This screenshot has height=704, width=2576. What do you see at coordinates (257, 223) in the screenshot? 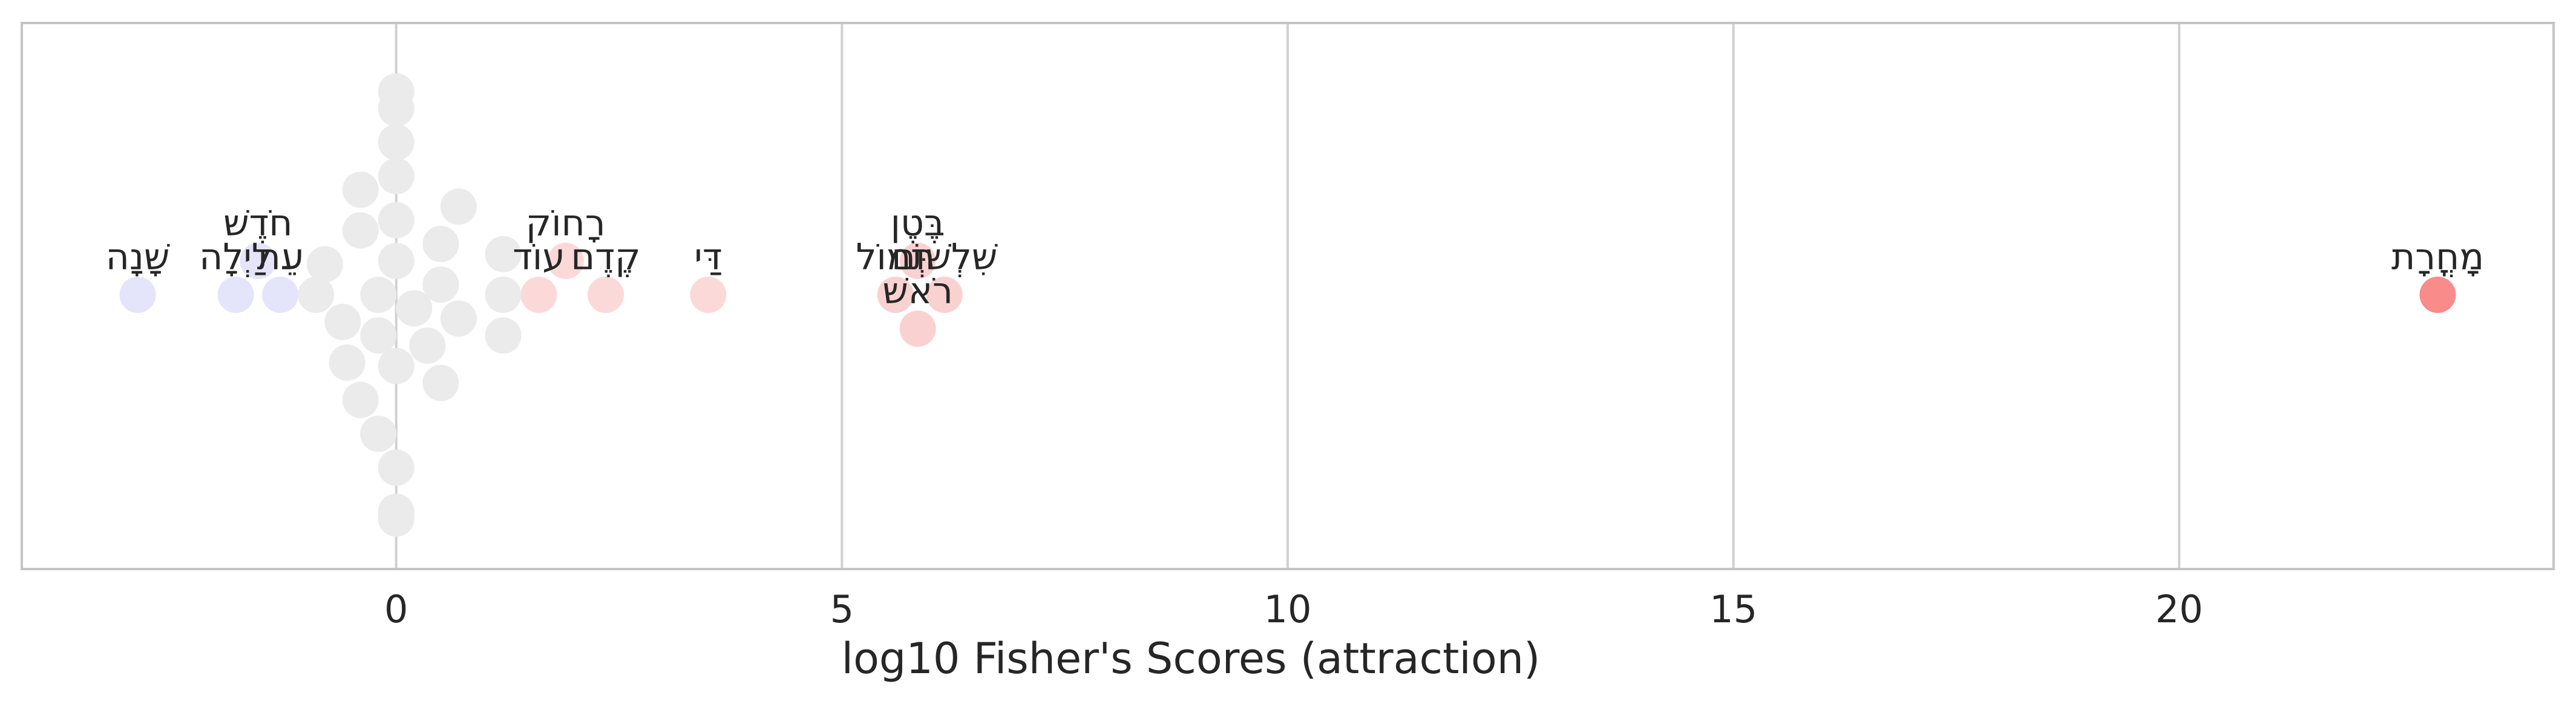
I see `point-label-2: חֹדֶשׁ` at bounding box center [257, 223].